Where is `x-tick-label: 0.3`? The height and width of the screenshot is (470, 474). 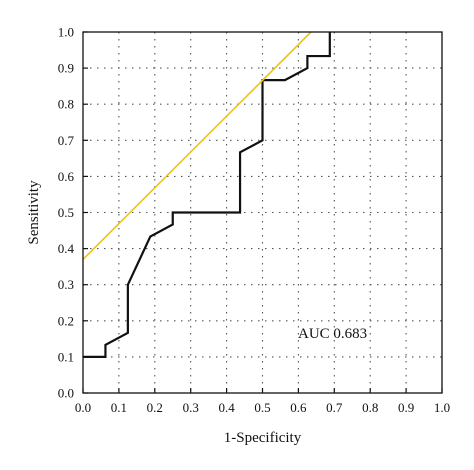
x-tick-label: 0.3 is located at coordinates (191, 407).